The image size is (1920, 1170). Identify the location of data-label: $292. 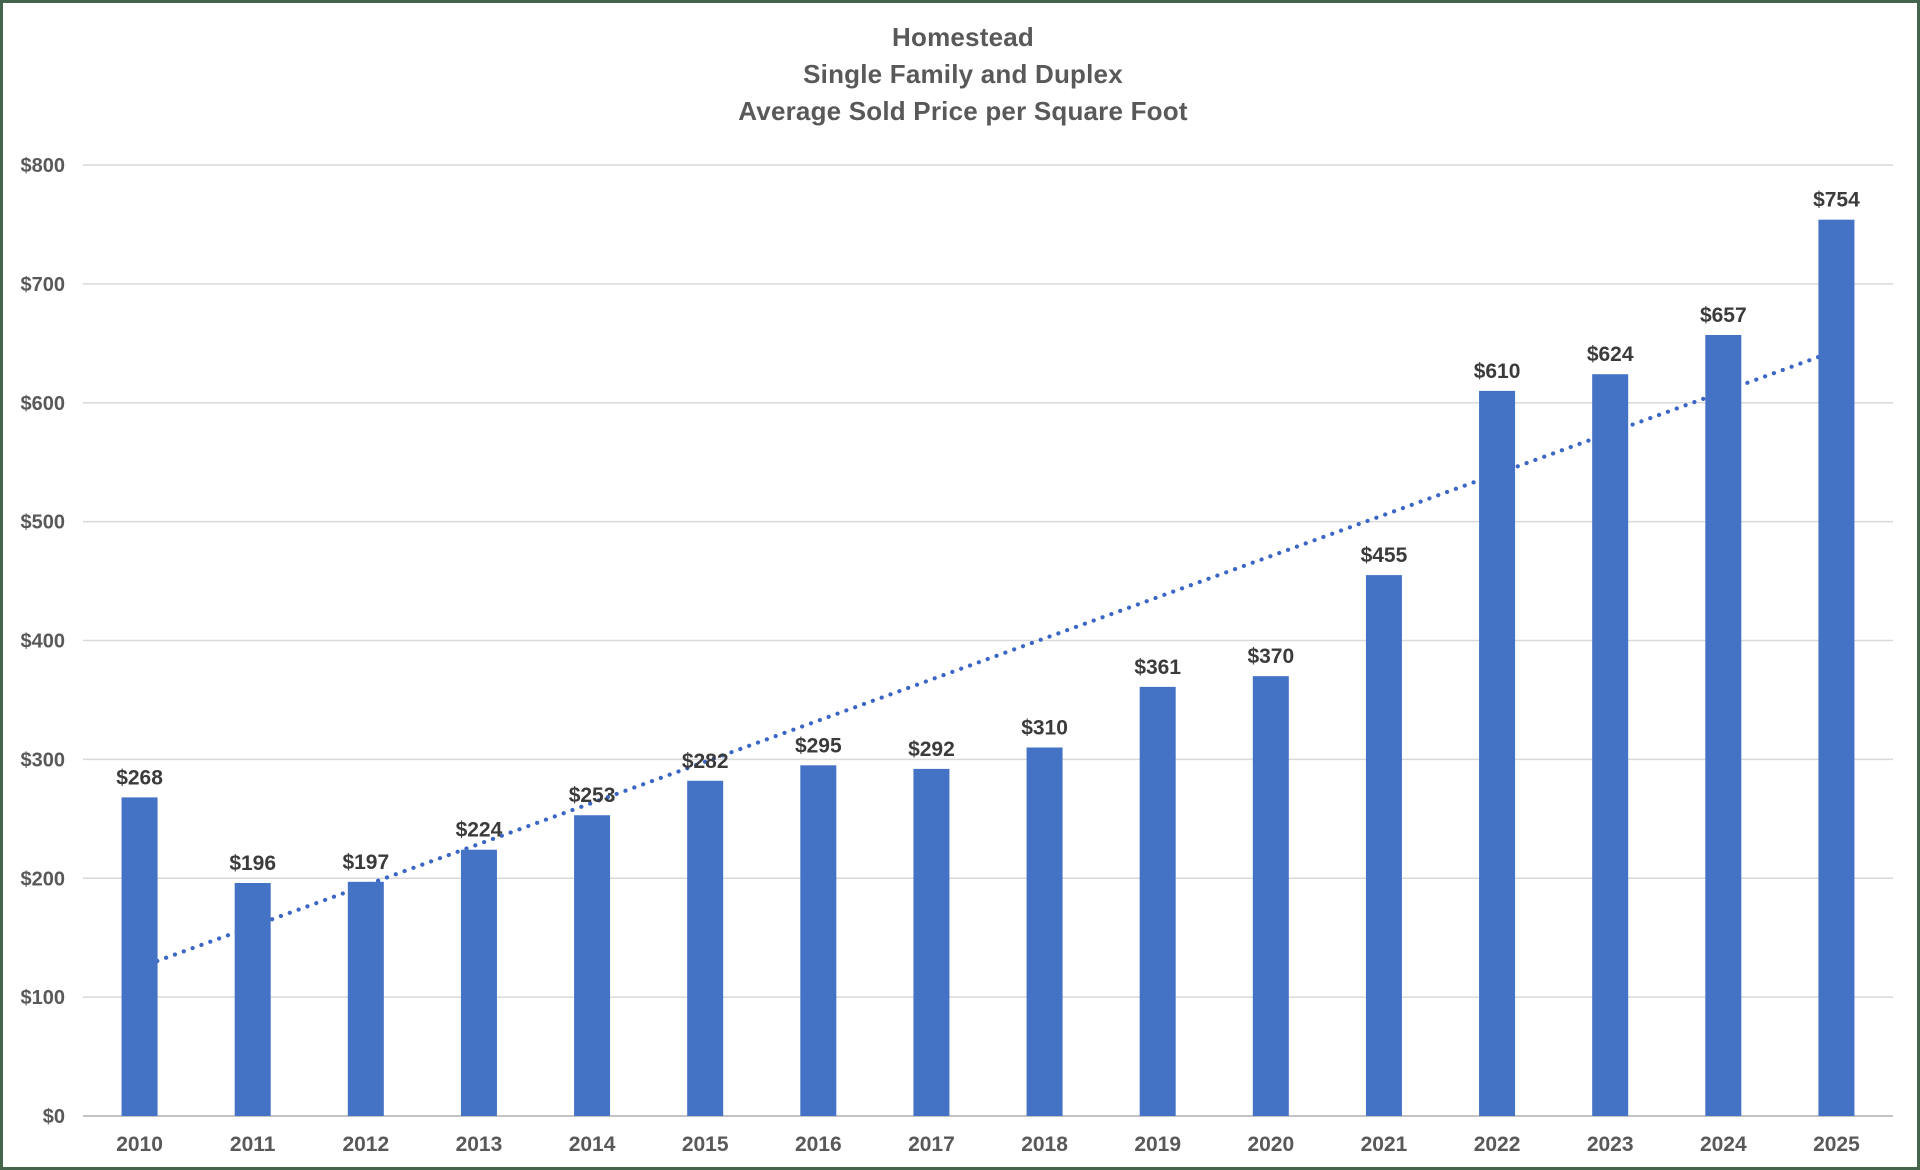
(931, 749).